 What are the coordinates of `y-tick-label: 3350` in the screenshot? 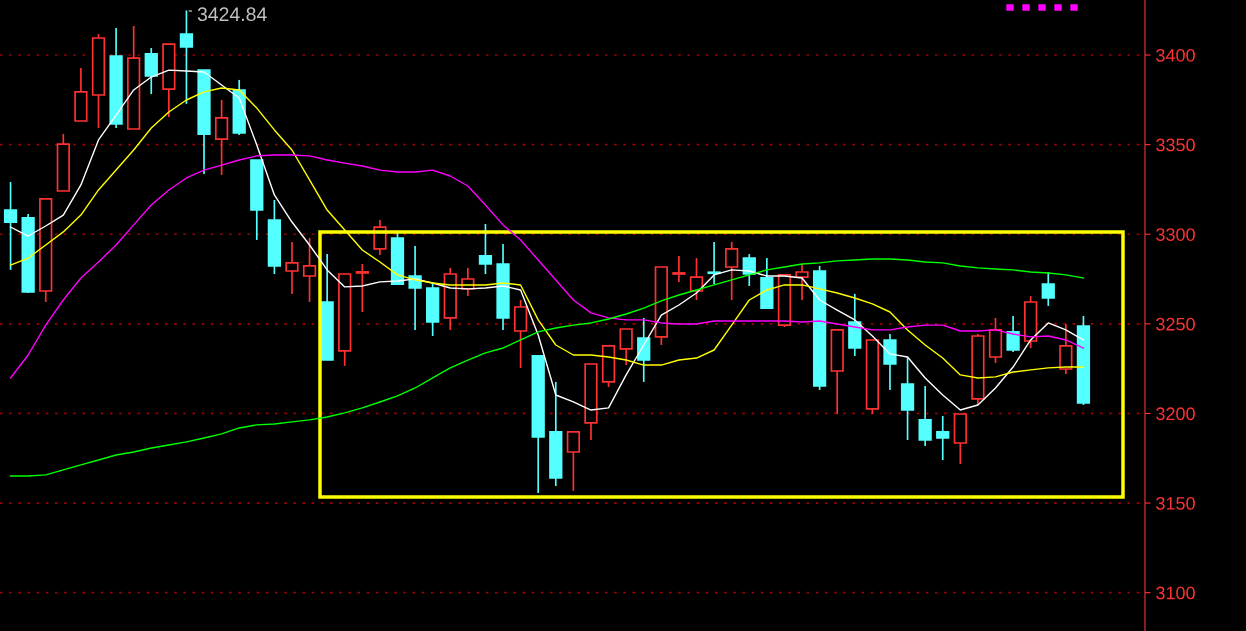 It's located at (1175, 145).